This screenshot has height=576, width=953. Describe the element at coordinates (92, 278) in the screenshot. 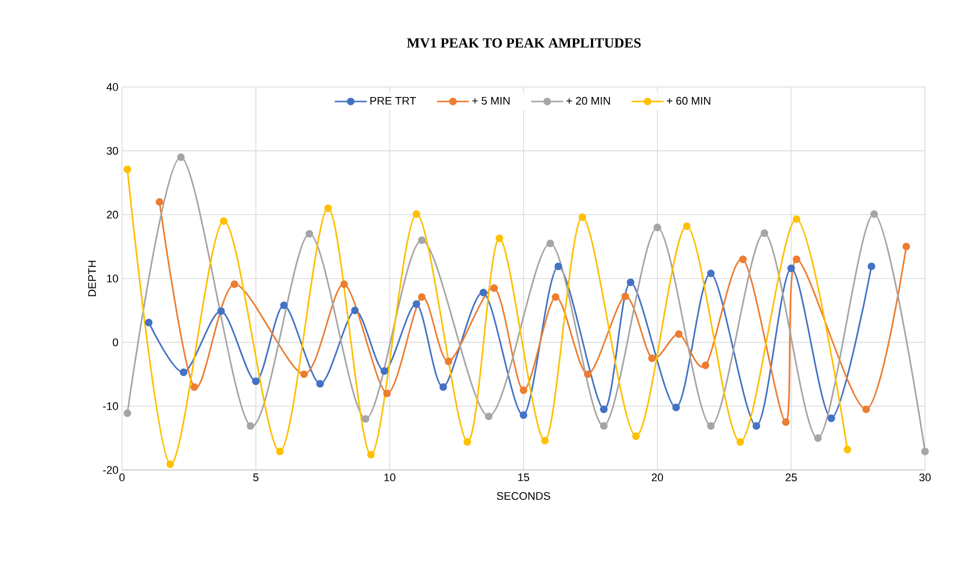

I see `y-axis-title: DEPTH` at that location.